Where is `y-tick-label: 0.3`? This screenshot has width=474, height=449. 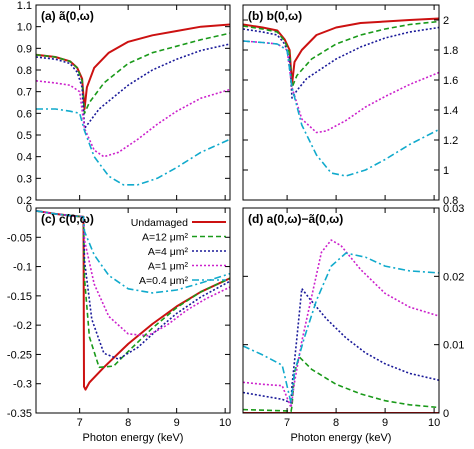
y-tick-label: 0.3 is located at coordinates (24, 179).